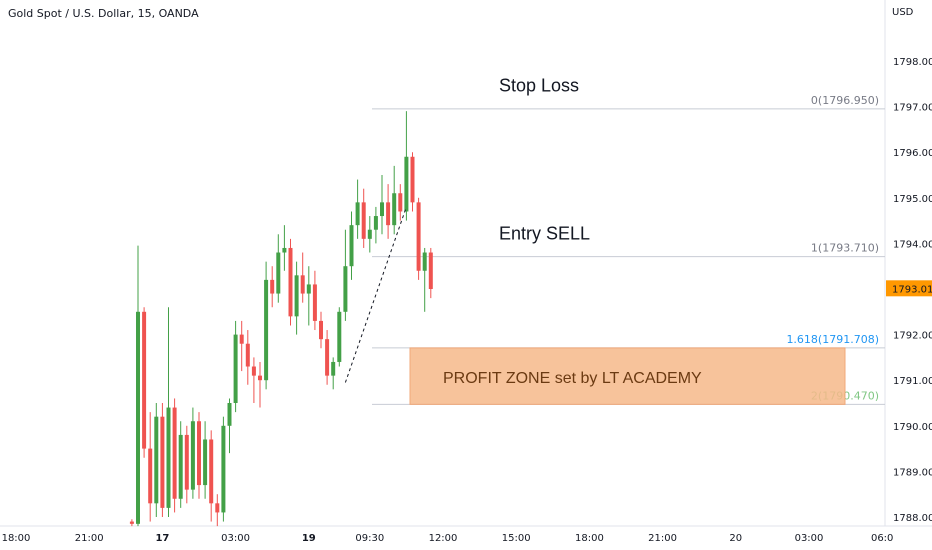 The image size is (932, 550). I want to click on trend-line, so click(375, 294).